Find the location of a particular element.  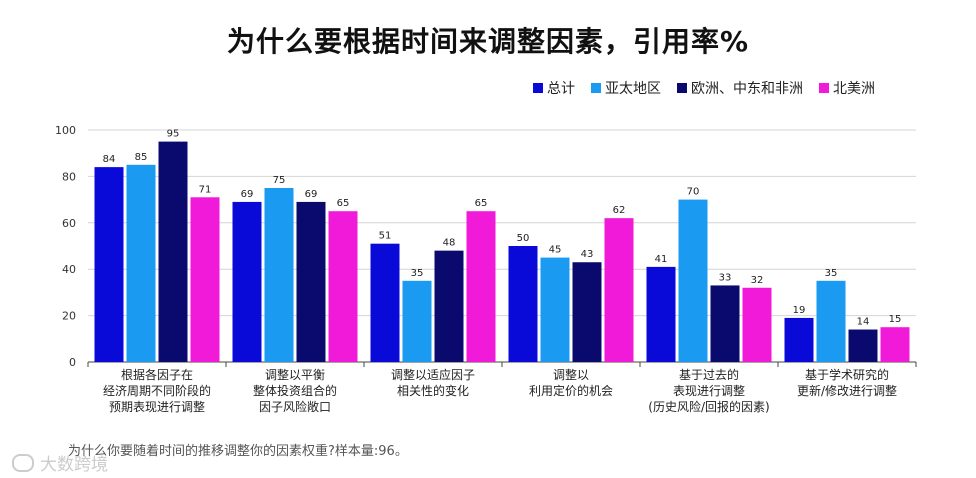

watermark-text: 大数跨境 is located at coordinates (74, 465).